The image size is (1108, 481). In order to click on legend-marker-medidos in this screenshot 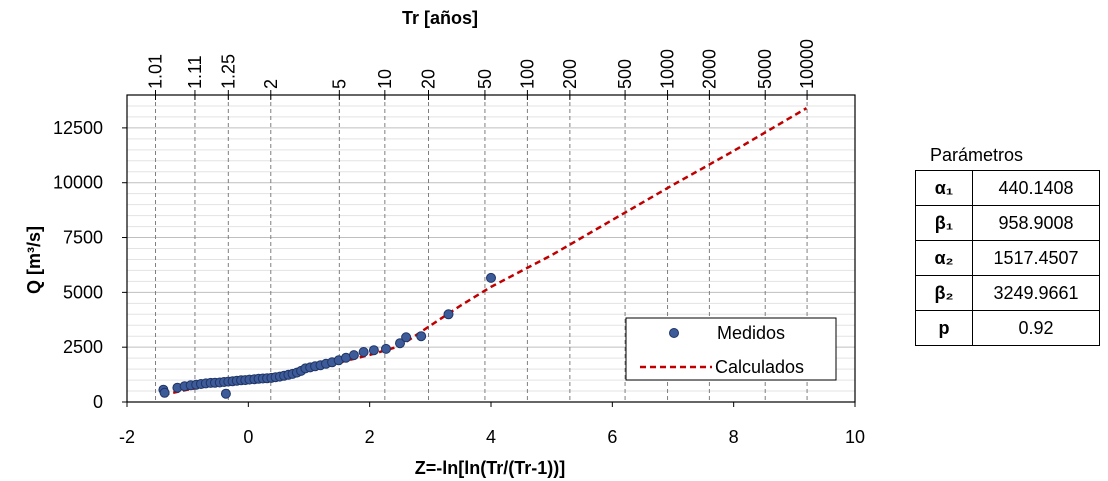, I will do `click(674, 333)`.